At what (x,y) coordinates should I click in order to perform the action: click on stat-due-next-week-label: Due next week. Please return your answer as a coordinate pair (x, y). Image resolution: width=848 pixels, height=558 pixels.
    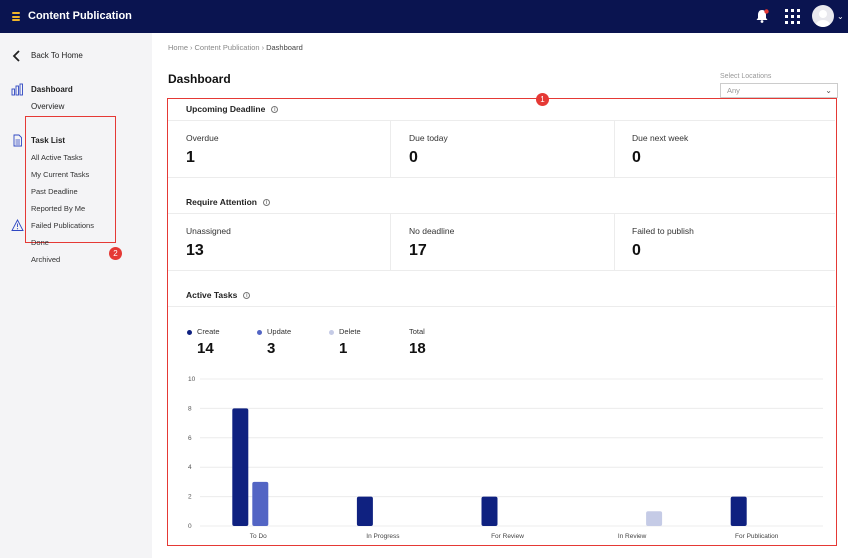
    Looking at the image, I should click on (660, 138).